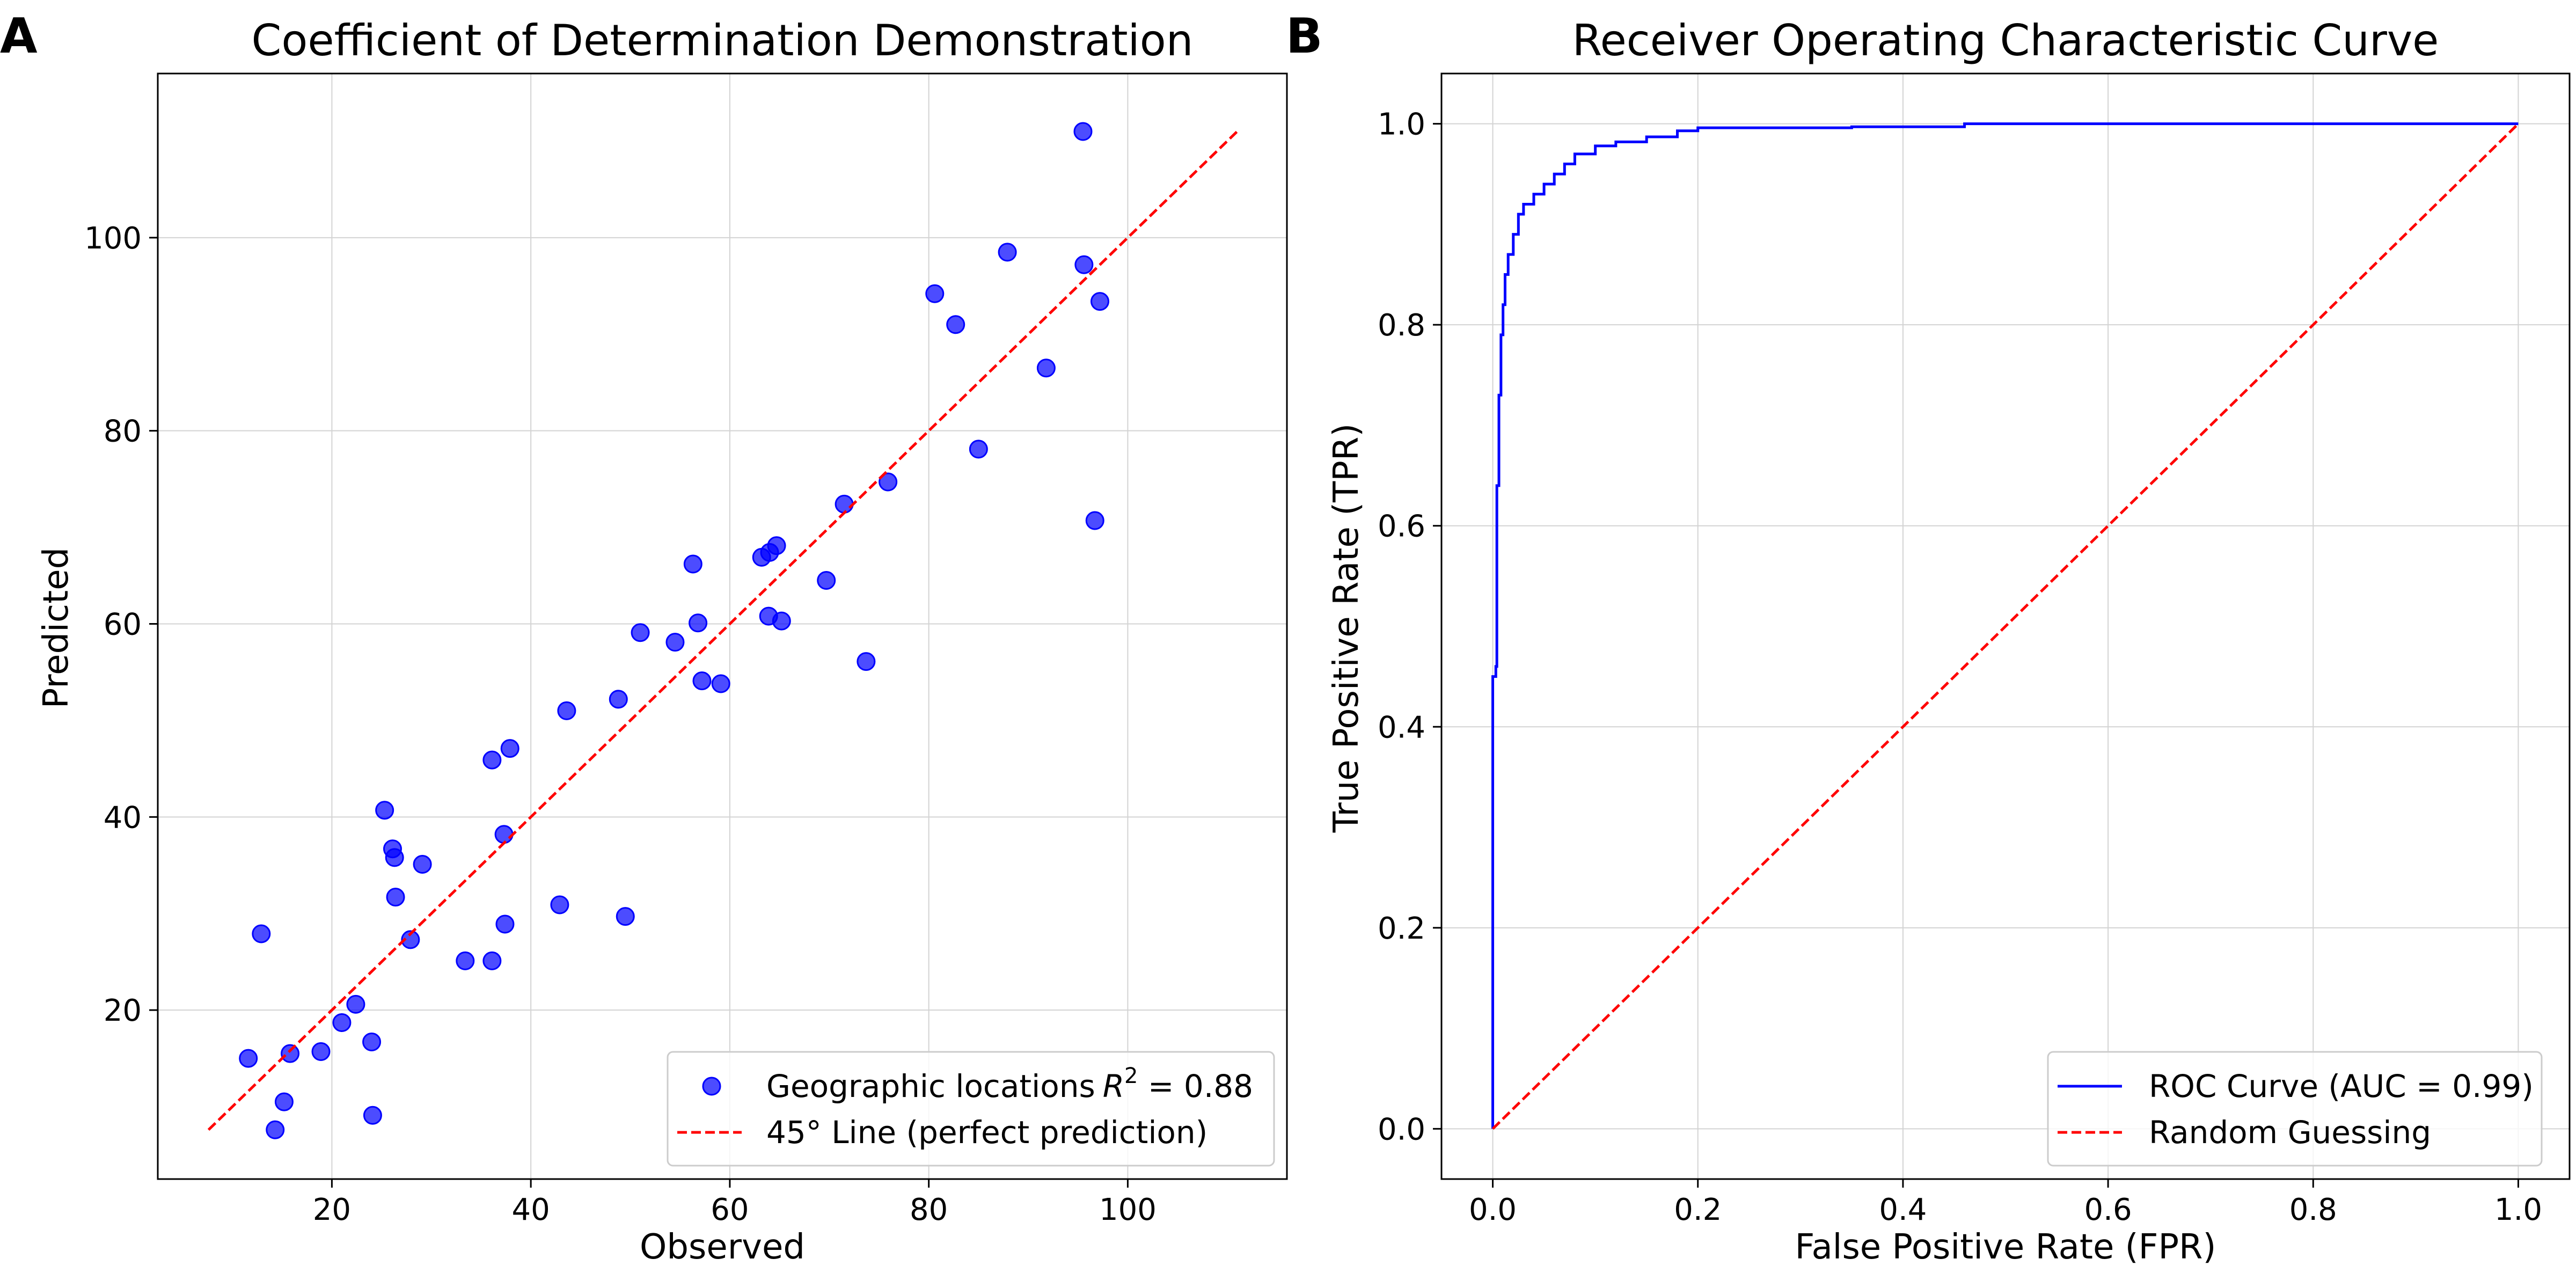  Describe the element at coordinates (56, 627) in the screenshot. I see `panel-a-y-axis-label: Predicted` at that location.